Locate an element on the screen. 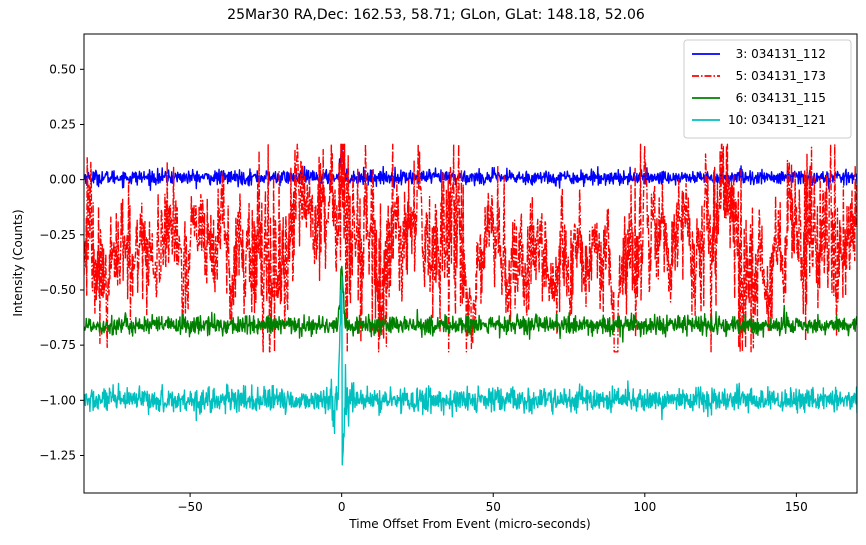 The image size is (866, 545). x-tick-label: −50 is located at coordinates (189, 507).